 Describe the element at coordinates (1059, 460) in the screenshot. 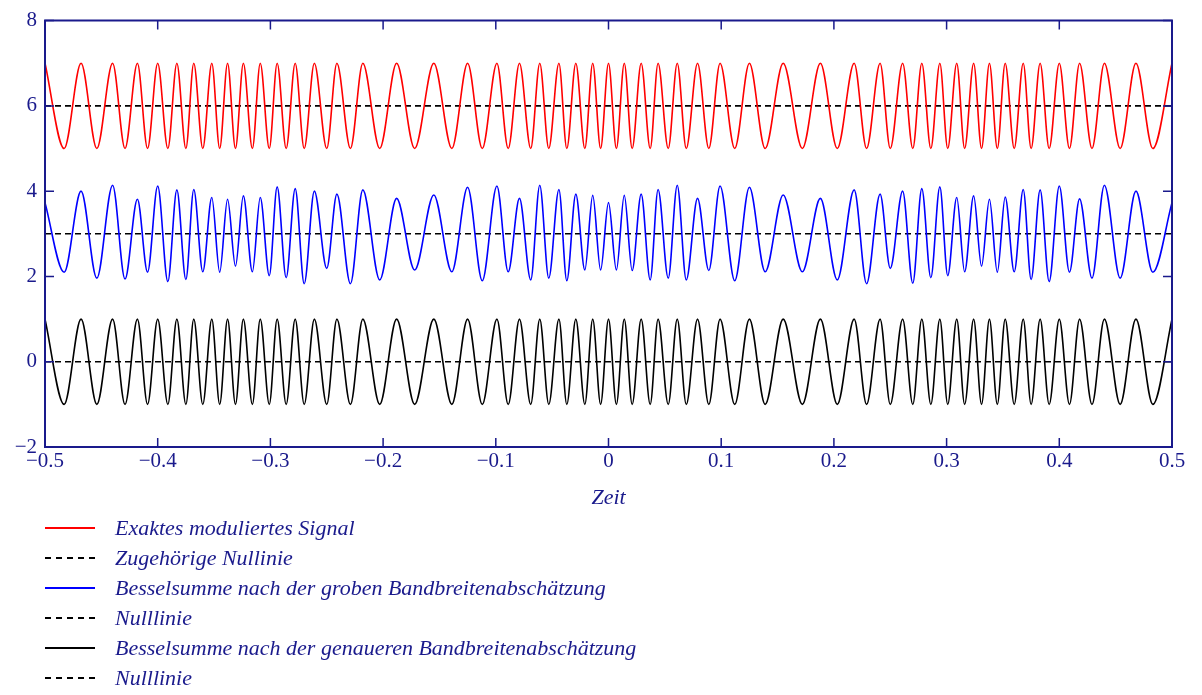

I see `x-tick-label: 0.4` at that location.